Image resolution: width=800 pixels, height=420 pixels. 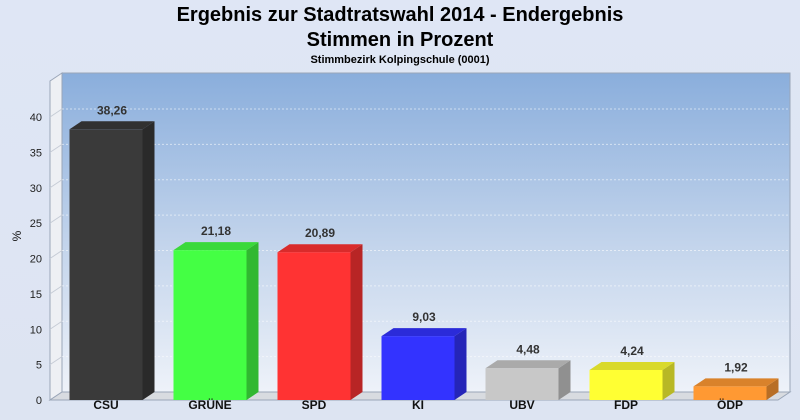 I want to click on x-tick-label: SPD, so click(x=314, y=405).